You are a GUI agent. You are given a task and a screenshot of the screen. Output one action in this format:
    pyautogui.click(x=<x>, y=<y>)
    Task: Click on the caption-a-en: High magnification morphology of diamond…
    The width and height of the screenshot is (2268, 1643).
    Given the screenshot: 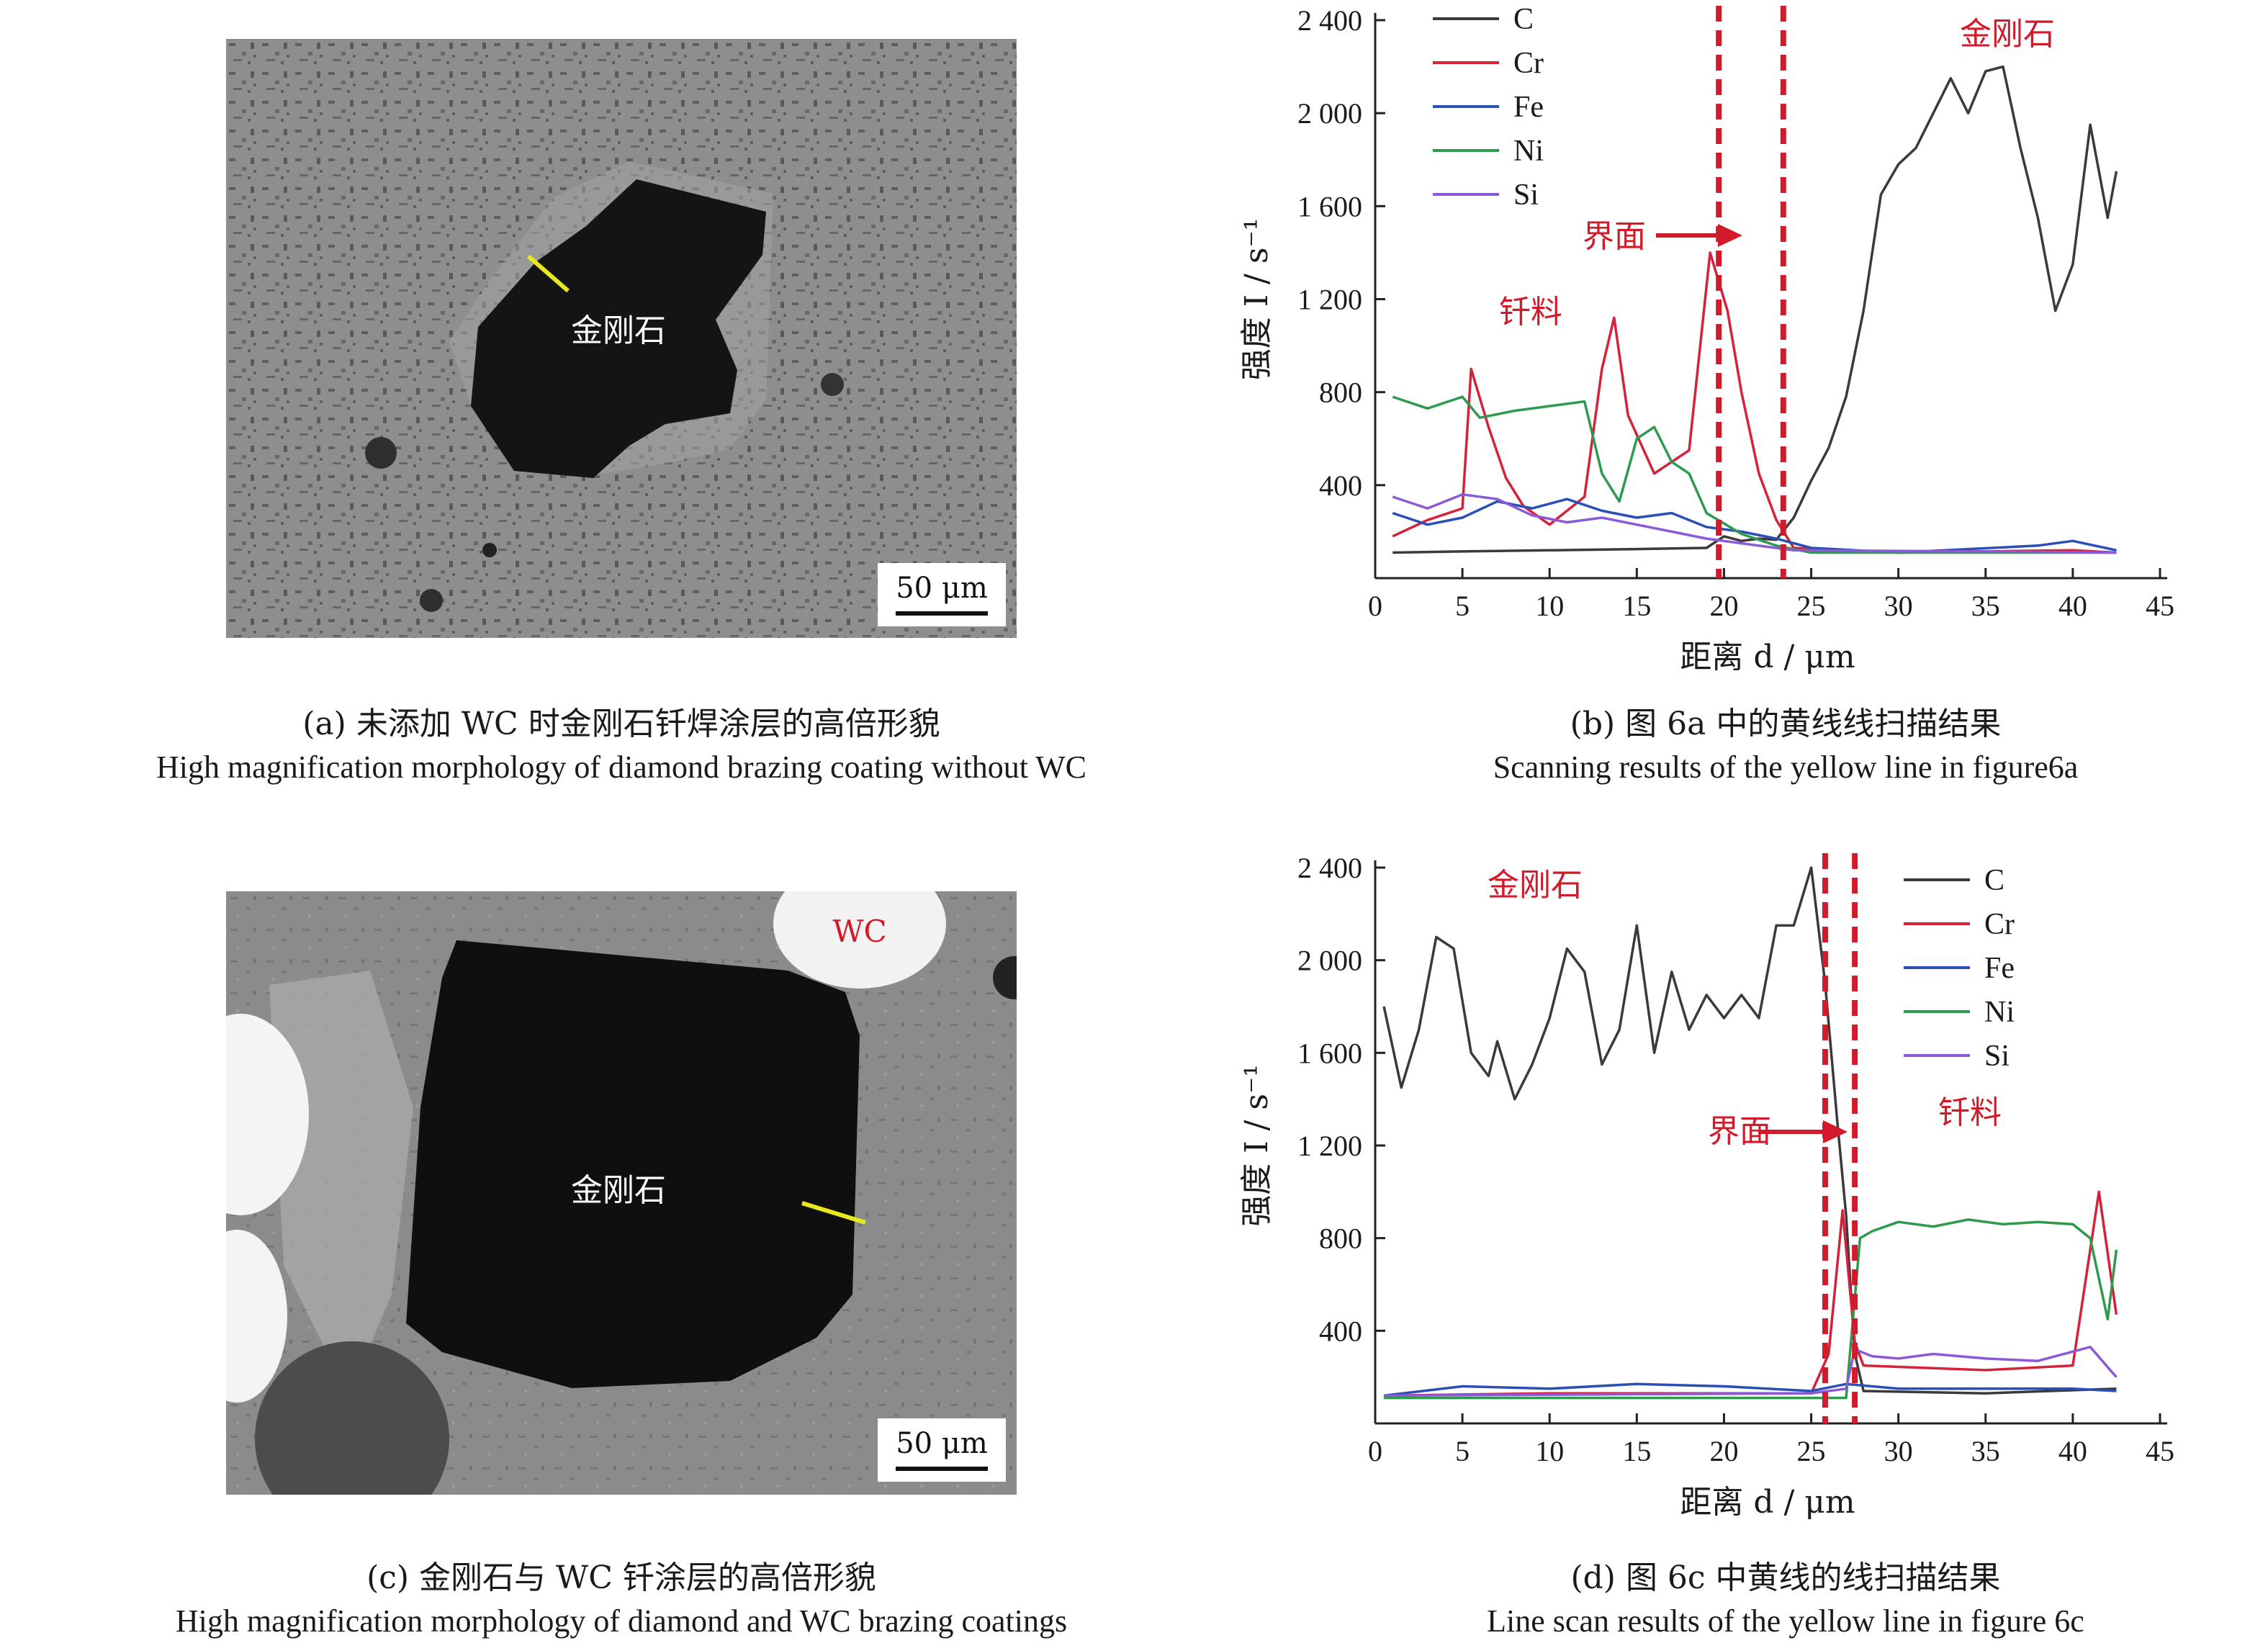 What is the action you would take?
    pyautogui.click(x=621, y=768)
    